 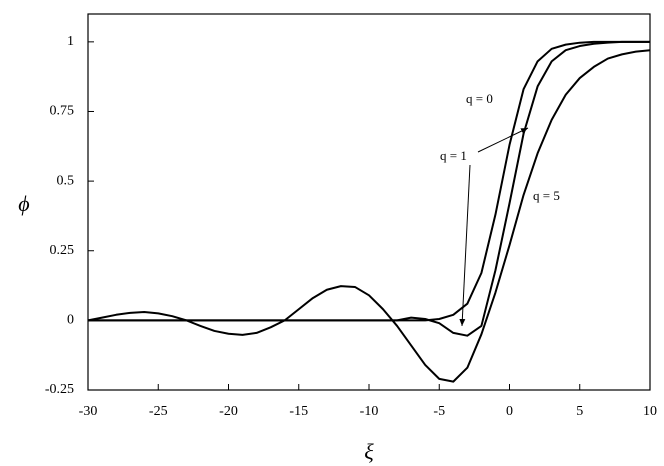 What do you see at coordinates (479, 98) in the screenshot?
I see `curve-label: q = 0` at bounding box center [479, 98].